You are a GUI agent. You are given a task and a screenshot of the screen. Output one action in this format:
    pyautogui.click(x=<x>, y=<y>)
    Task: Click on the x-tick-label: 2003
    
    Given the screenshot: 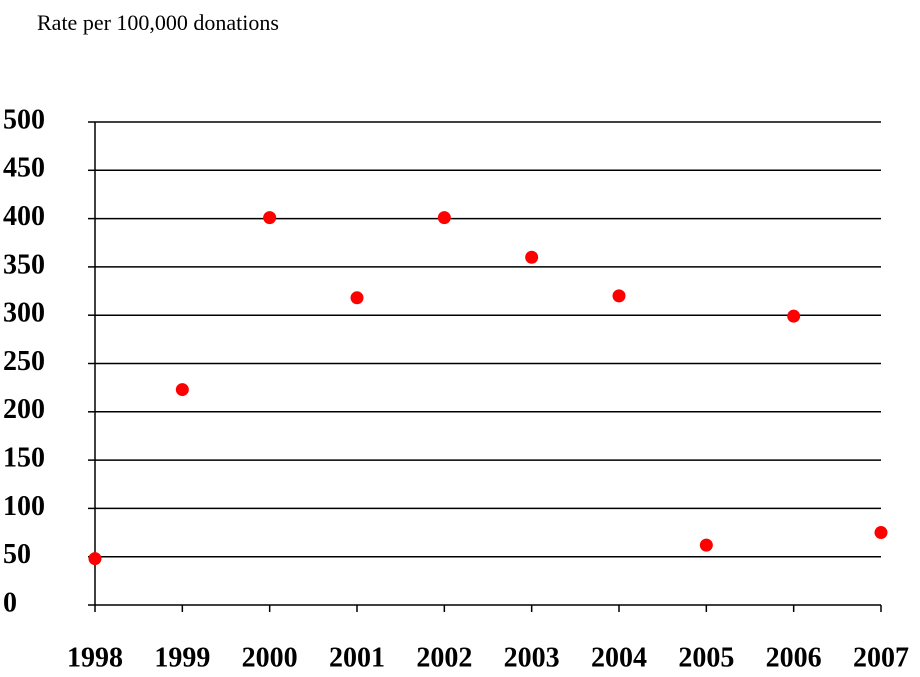 What is the action you would take?
    pyautogui.click(x=532, y=657)
    